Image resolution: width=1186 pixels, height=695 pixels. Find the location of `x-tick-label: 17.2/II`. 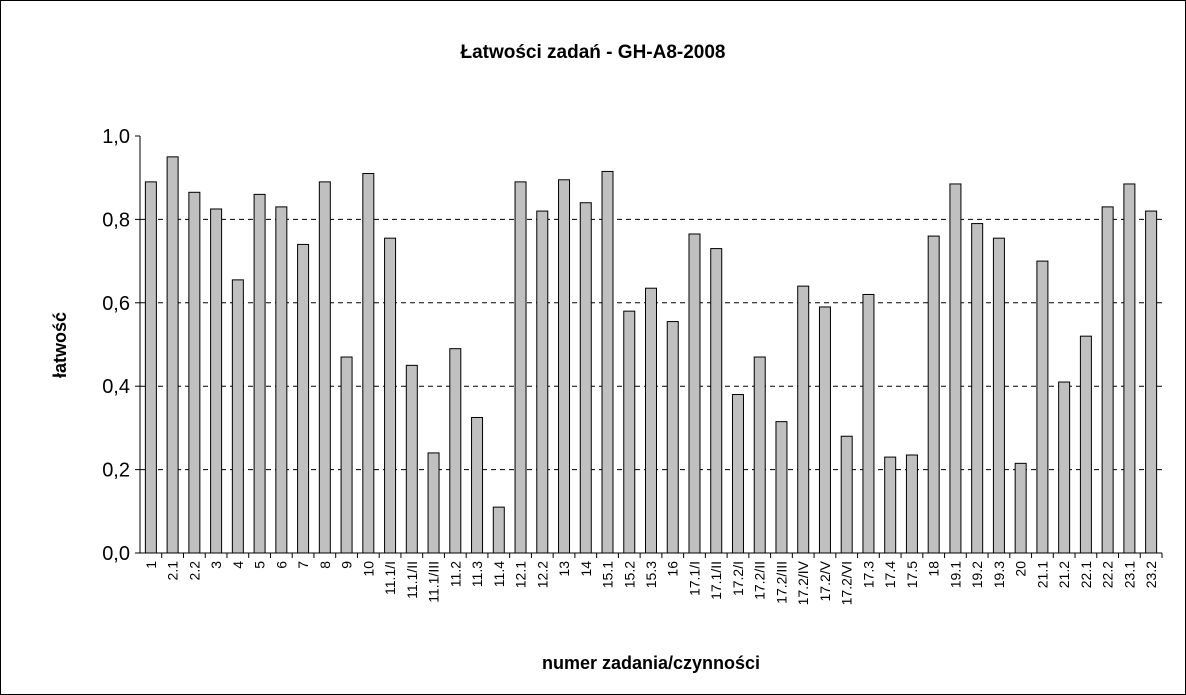

x-tick-label: 17.2/II is located at coordinates (760, 580).